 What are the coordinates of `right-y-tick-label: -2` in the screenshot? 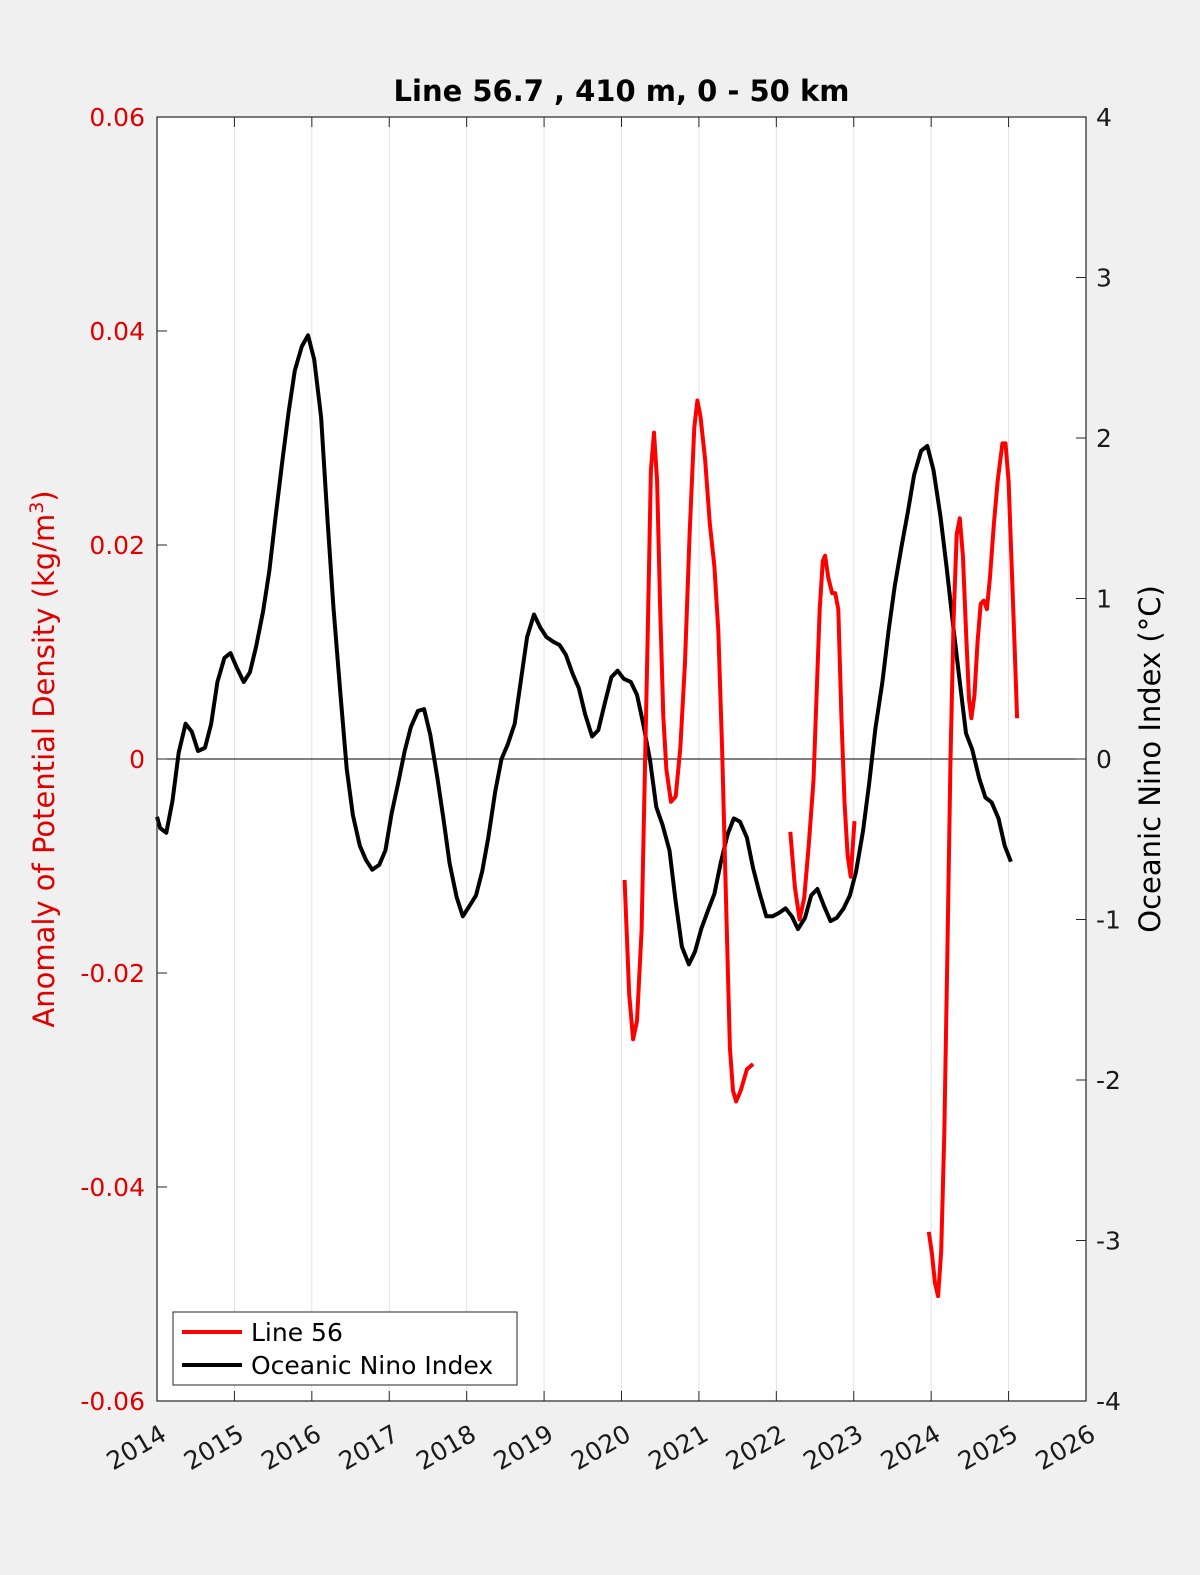 It's located at (1108, 1080).